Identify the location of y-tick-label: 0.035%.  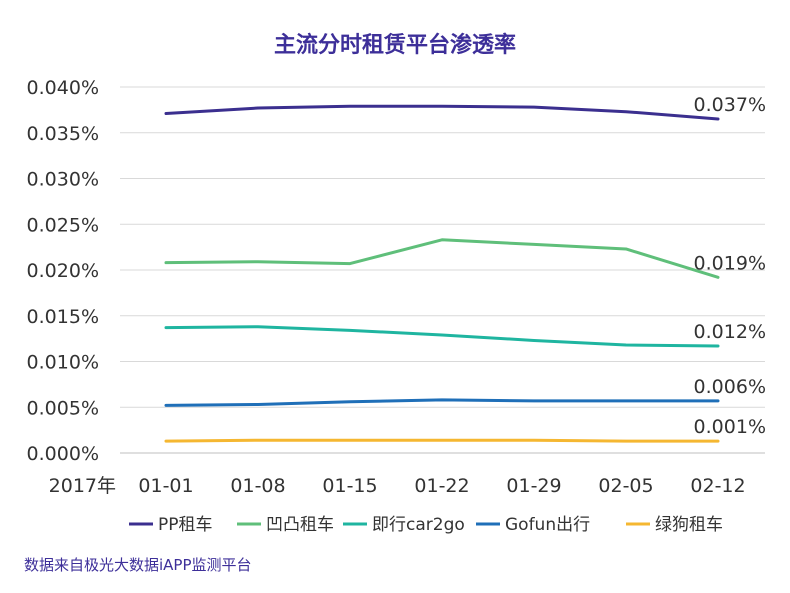
(63, 134).